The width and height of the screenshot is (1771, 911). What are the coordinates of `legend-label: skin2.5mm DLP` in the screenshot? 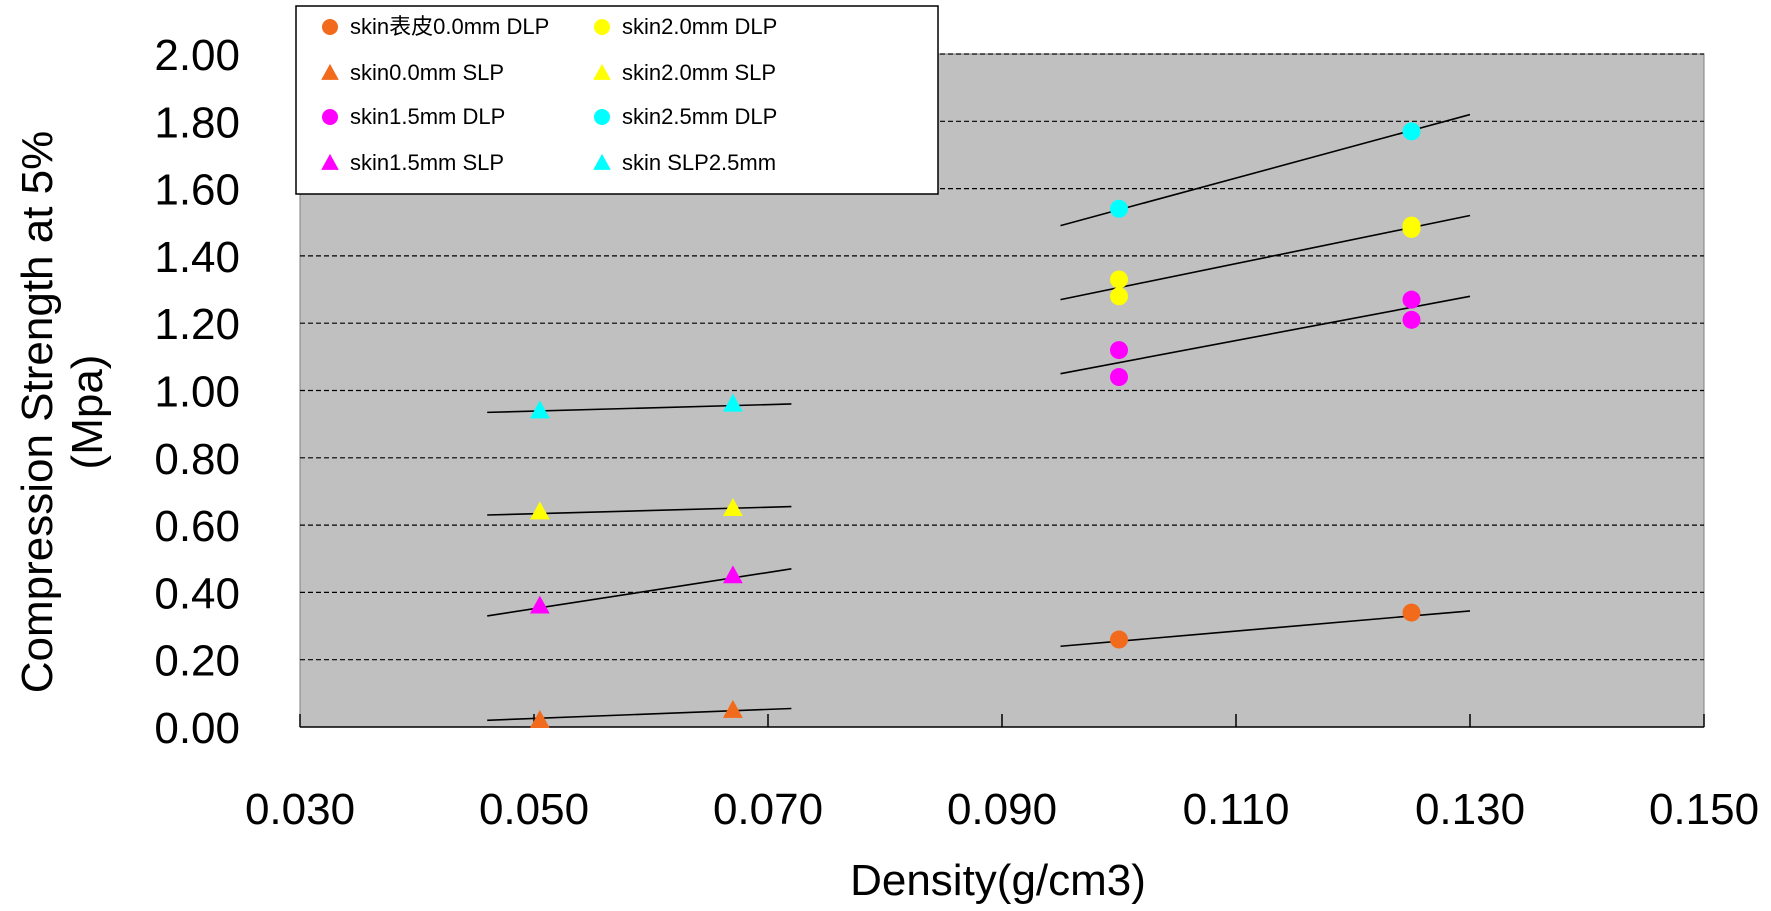 It's located at (699, 116).